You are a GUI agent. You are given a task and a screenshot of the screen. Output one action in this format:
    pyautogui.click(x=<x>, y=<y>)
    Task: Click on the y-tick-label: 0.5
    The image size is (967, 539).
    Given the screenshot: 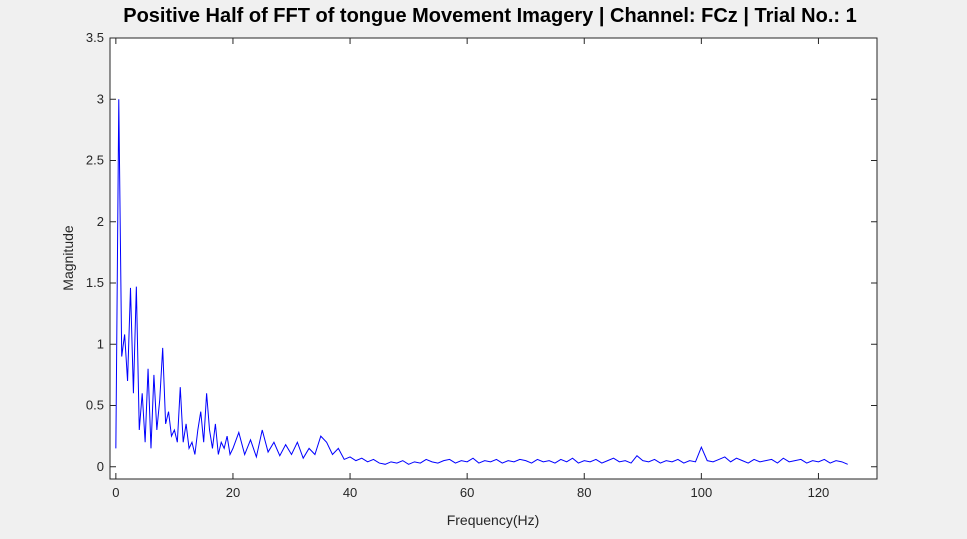 What is the action you would take?
    pyautogui.click(x=95, y=405)
    